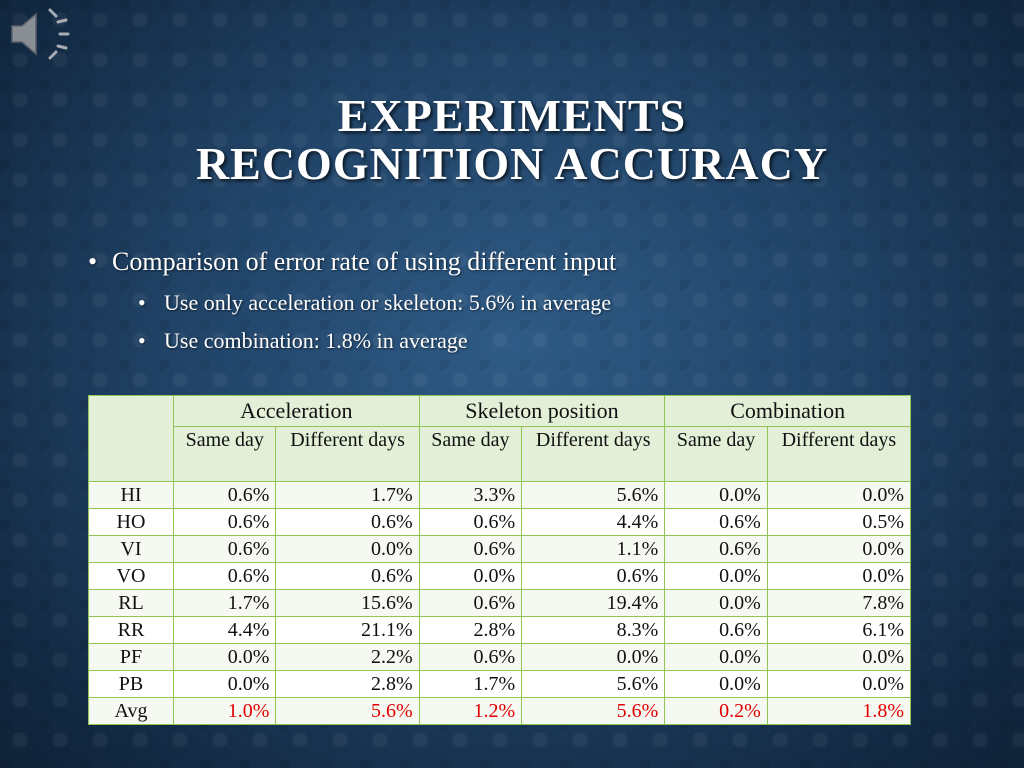 This screenshot has height=768, width=1024. I want to click on table-cell: 1.1%, so click(593, 549).